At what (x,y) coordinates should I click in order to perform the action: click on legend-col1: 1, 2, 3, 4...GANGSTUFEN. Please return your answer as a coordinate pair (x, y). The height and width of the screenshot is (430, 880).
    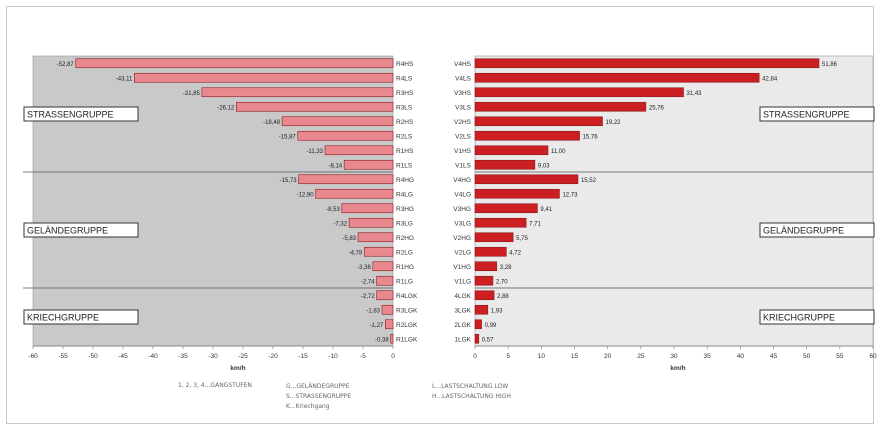
    Looking at the image, I should click on (215, 385).